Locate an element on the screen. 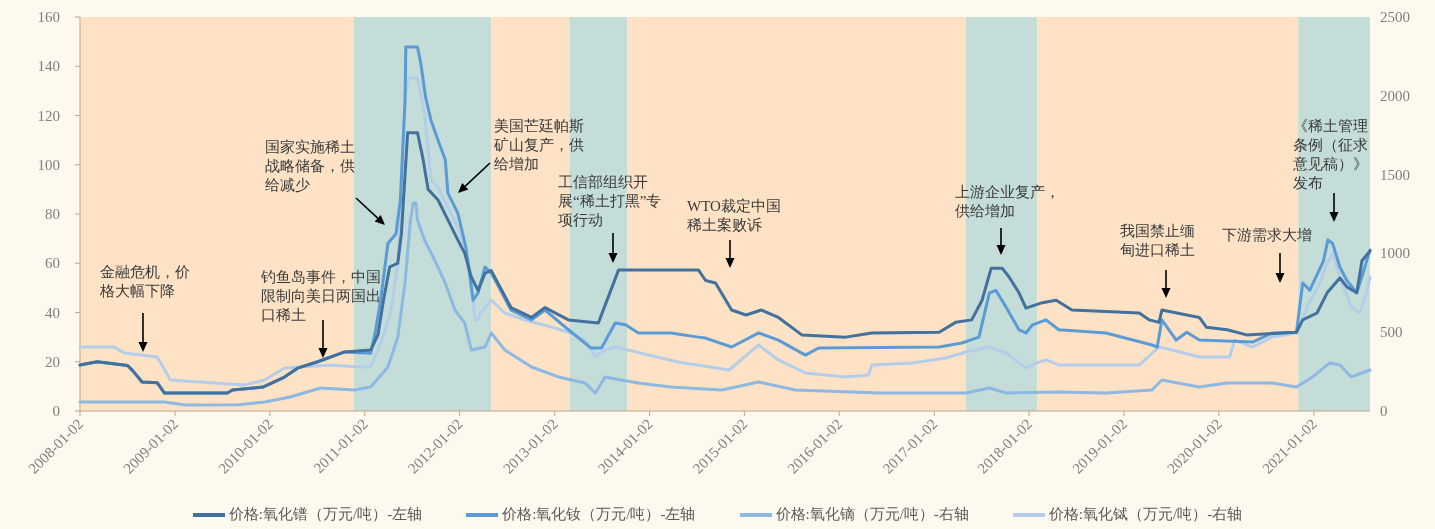 This screenshot has width=1435, height=529. y-tick-label: 140 is located at coordinates (48, 66).